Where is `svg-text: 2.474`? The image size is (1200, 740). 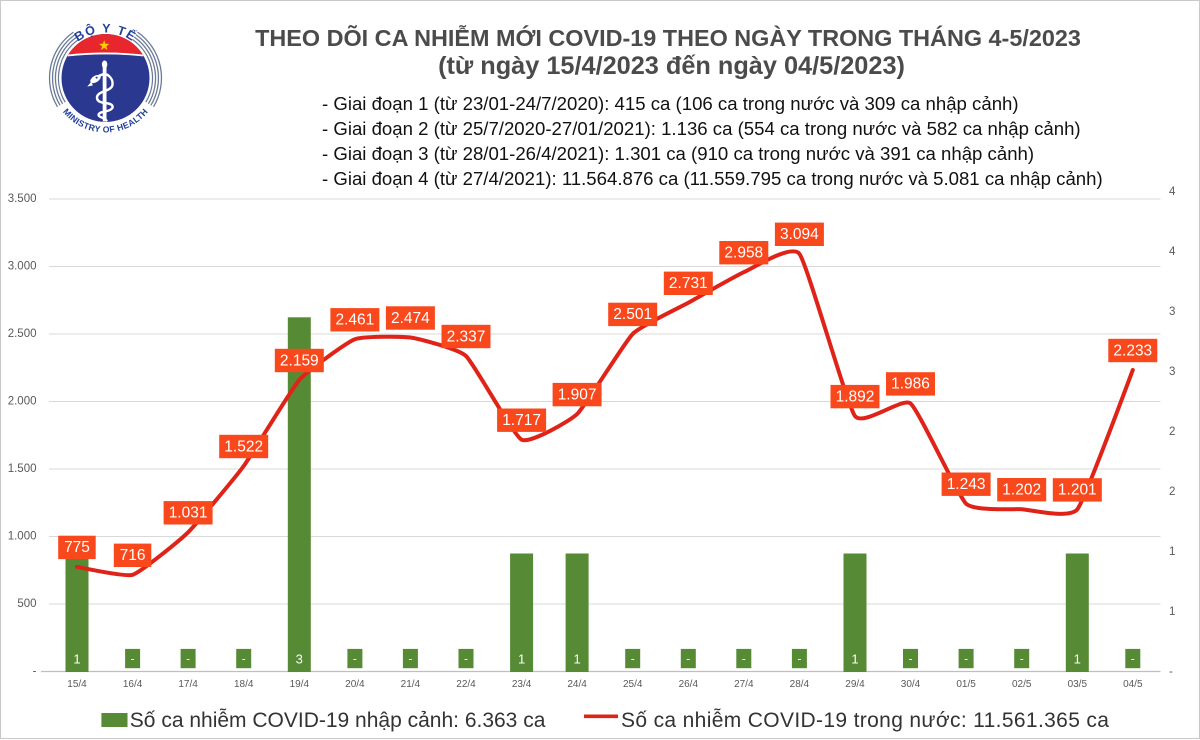
svg-text: 2.474 is located at coordinates (410, 318).